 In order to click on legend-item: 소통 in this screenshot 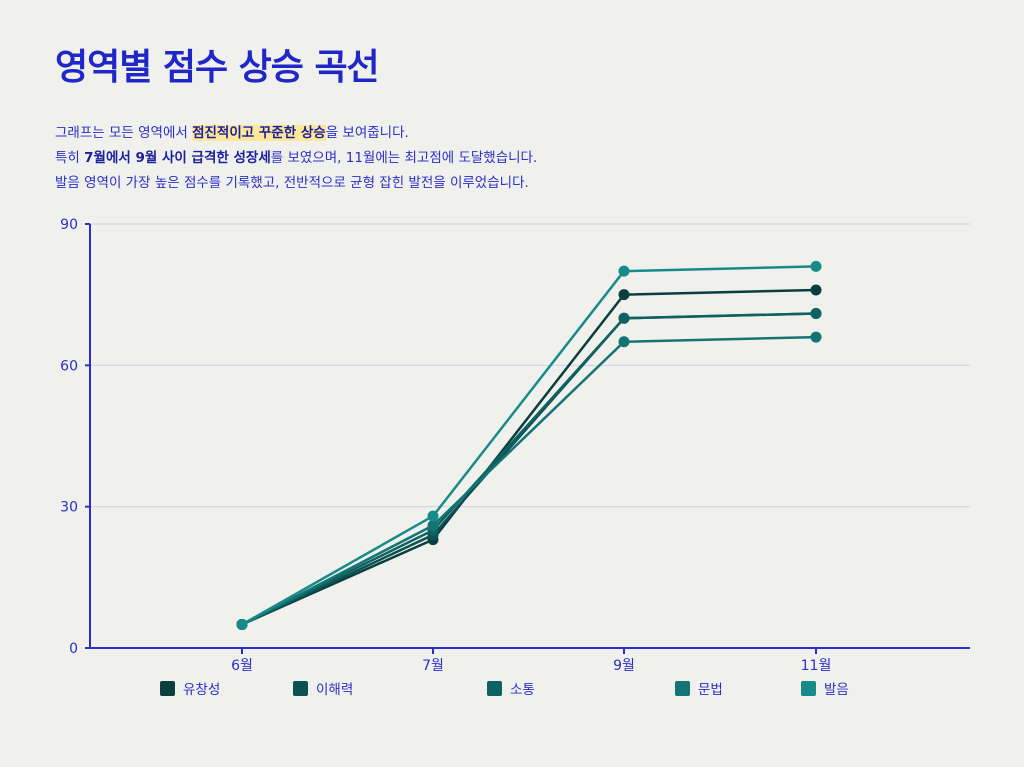, I will do `click(511, 688)`.